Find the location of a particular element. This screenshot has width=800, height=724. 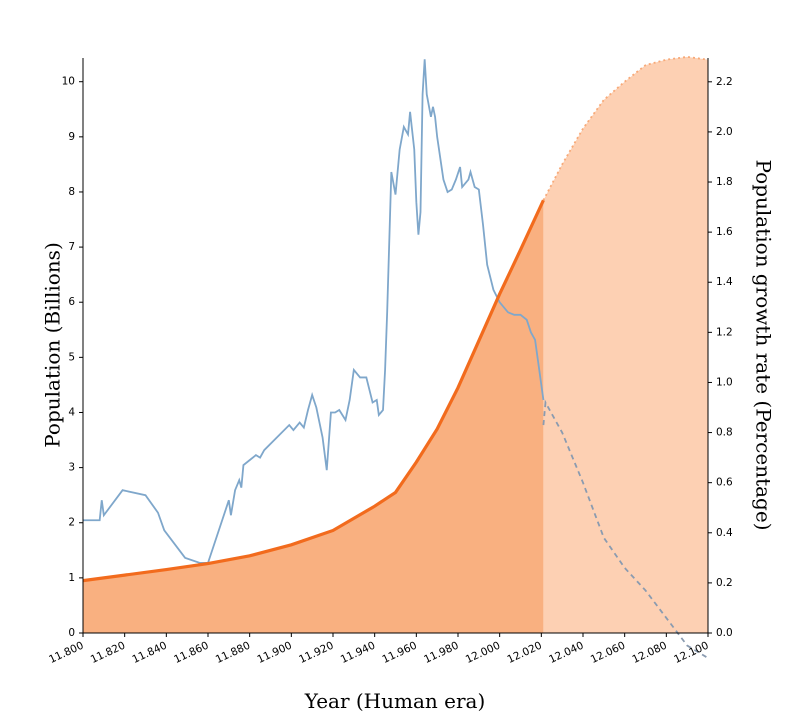

x-tick-label: 11.820 is located at coordinates (108, 653).